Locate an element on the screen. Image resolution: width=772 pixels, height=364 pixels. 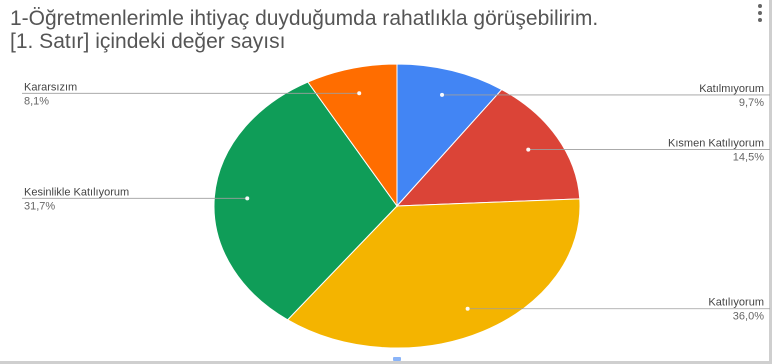
pie-slice-katilmiyorum is located at coordinates (449, 135).